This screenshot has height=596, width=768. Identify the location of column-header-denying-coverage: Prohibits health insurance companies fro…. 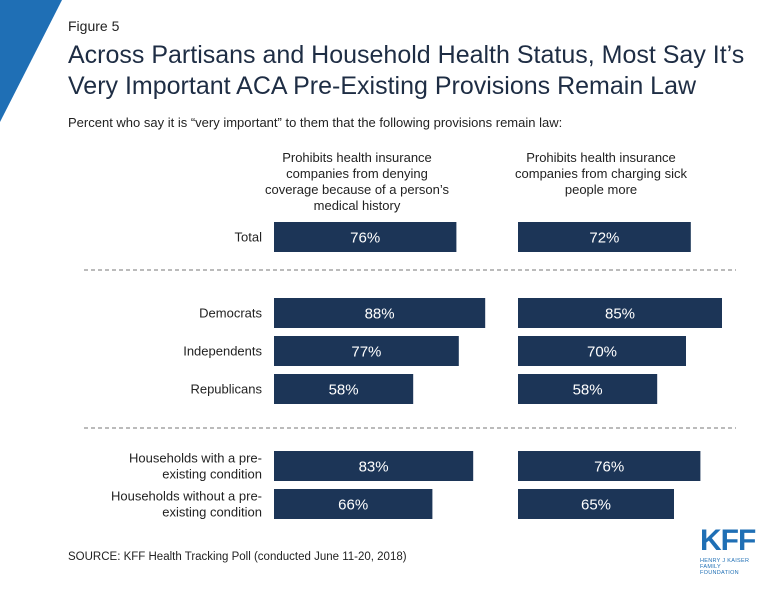
(357, 181).